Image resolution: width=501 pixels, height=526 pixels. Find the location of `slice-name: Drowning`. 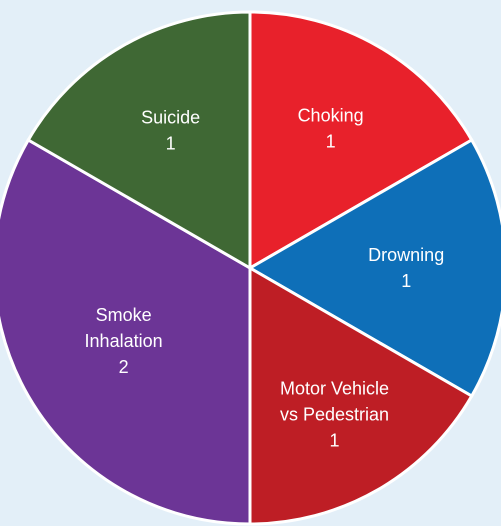

slice-name: Drowning is located at coordinates (406, 255).